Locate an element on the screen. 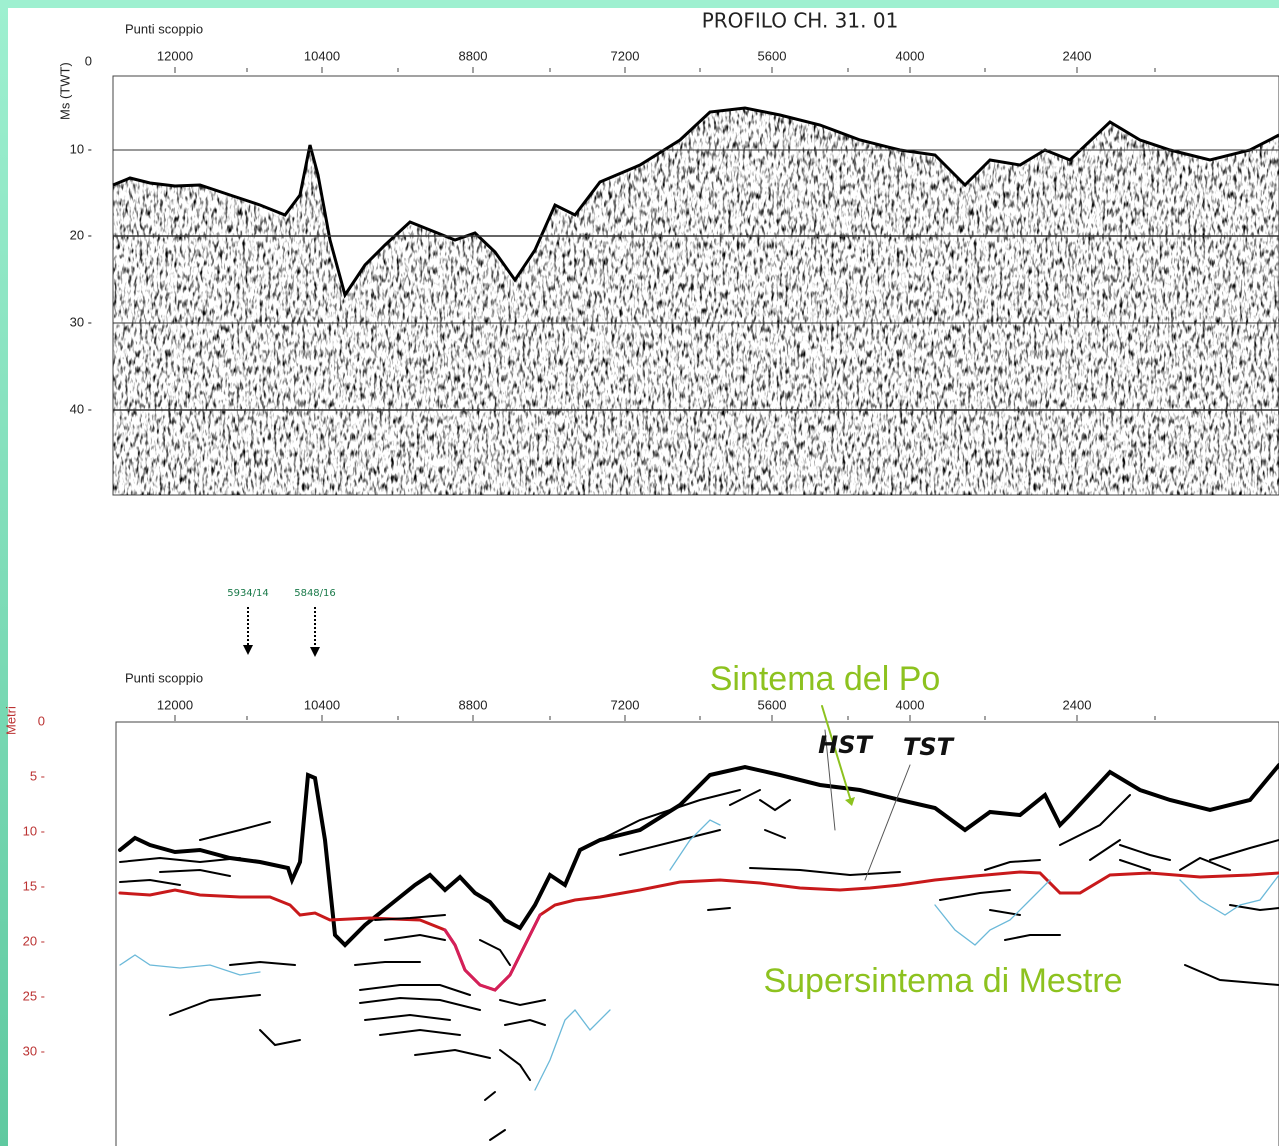 Image resolution: width=1279 pixels, height=1146 pixels. unit-label: Supersintema di Mestre is located at coordinates (942, 981).